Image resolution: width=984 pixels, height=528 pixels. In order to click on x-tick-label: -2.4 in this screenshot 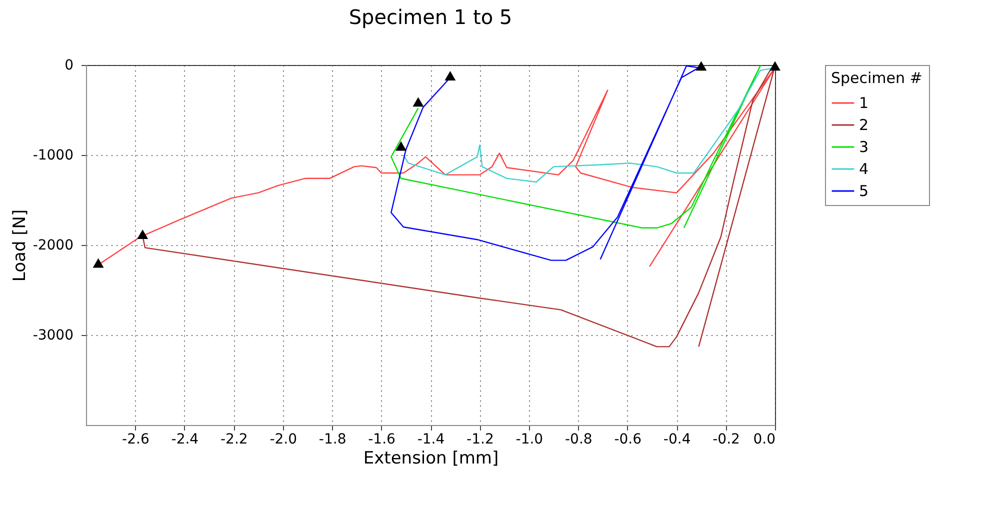, I will do `click(185, 440)`.